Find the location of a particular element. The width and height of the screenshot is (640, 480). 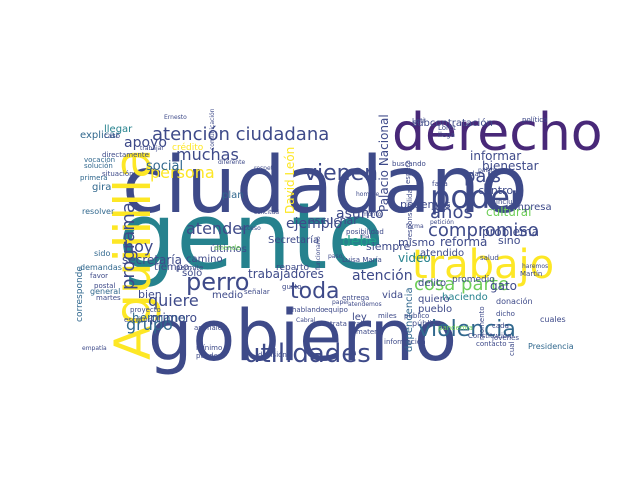

cloud-word: atiende is located at coordinates (227, 248).